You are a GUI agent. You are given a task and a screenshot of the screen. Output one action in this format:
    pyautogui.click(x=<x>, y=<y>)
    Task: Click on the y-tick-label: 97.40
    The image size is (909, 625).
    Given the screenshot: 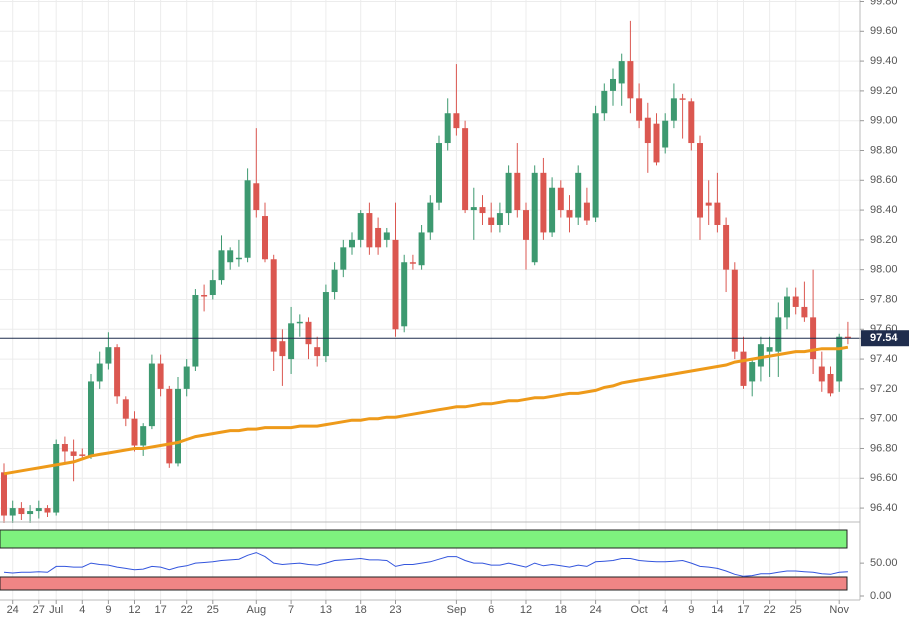 What is the action you would take?
    pyautogui.click(x=884, y=359)
    